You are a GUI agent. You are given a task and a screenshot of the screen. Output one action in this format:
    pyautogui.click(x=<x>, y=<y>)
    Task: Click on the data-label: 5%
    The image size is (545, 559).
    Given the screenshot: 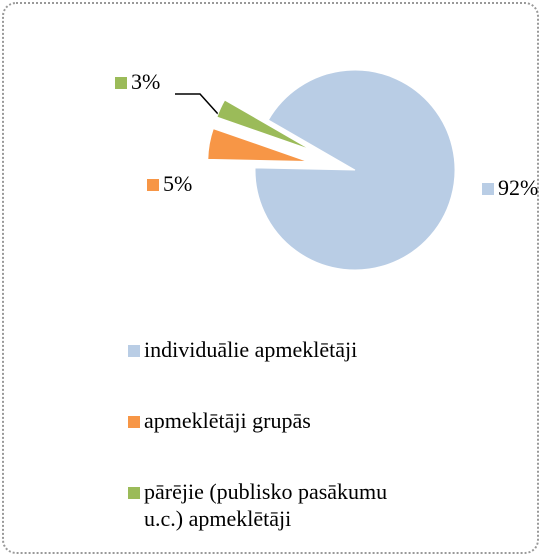 What is the action you would take?
    pyautogui.click(x=177, y=183)
    